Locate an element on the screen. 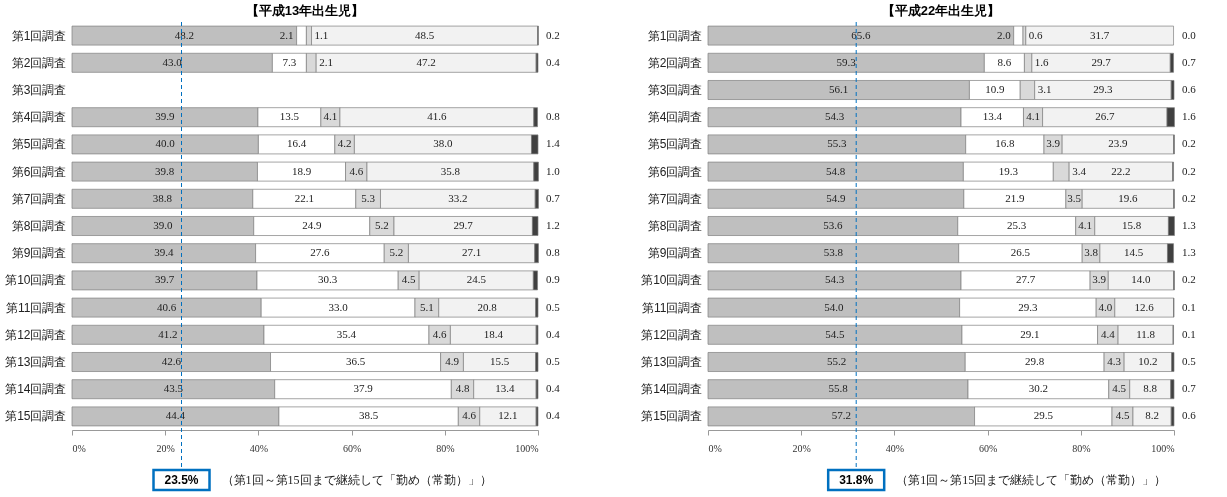 Image resolution: width=1227 pixels, height=497 pixels. data-label: 33.0 is located at coordinates (338, 306).